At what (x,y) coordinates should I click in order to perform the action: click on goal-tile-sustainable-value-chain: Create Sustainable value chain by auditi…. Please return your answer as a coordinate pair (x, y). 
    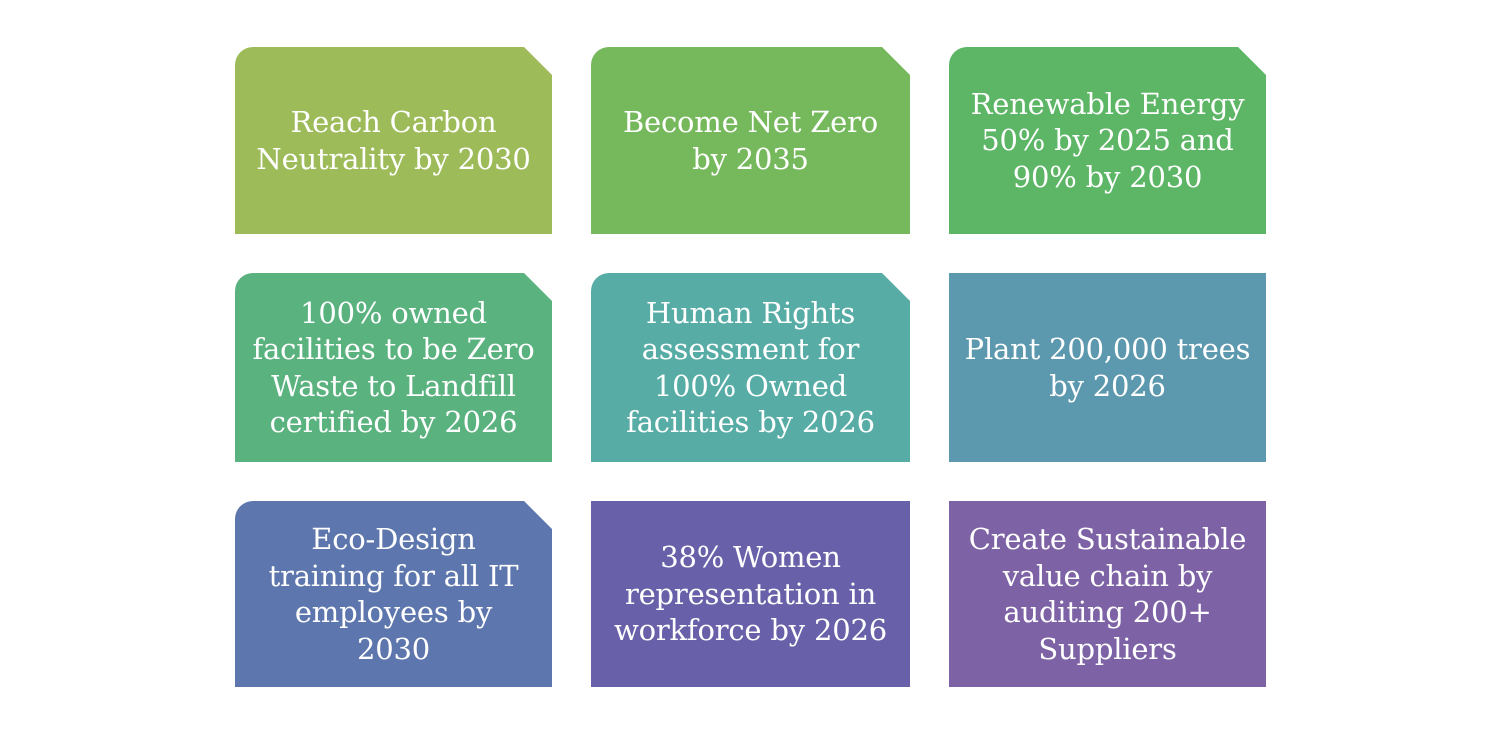
    Looking at the image, I should click on (1107, 594).